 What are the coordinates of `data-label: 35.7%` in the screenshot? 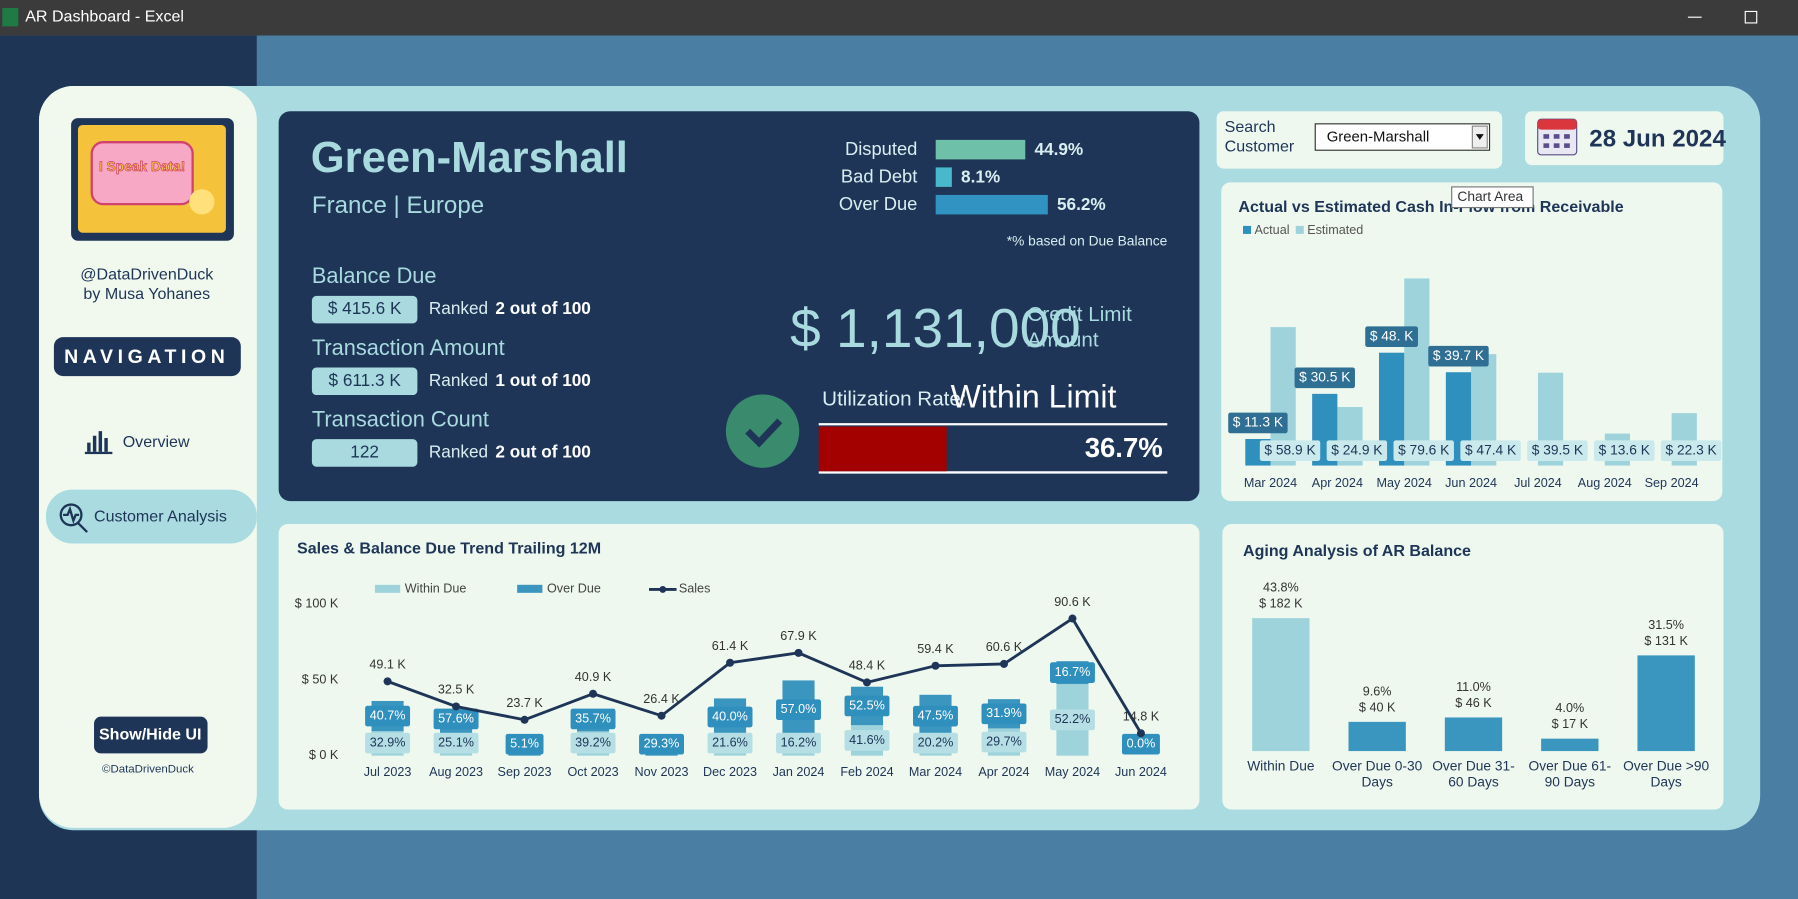 It's located at (593, 718).